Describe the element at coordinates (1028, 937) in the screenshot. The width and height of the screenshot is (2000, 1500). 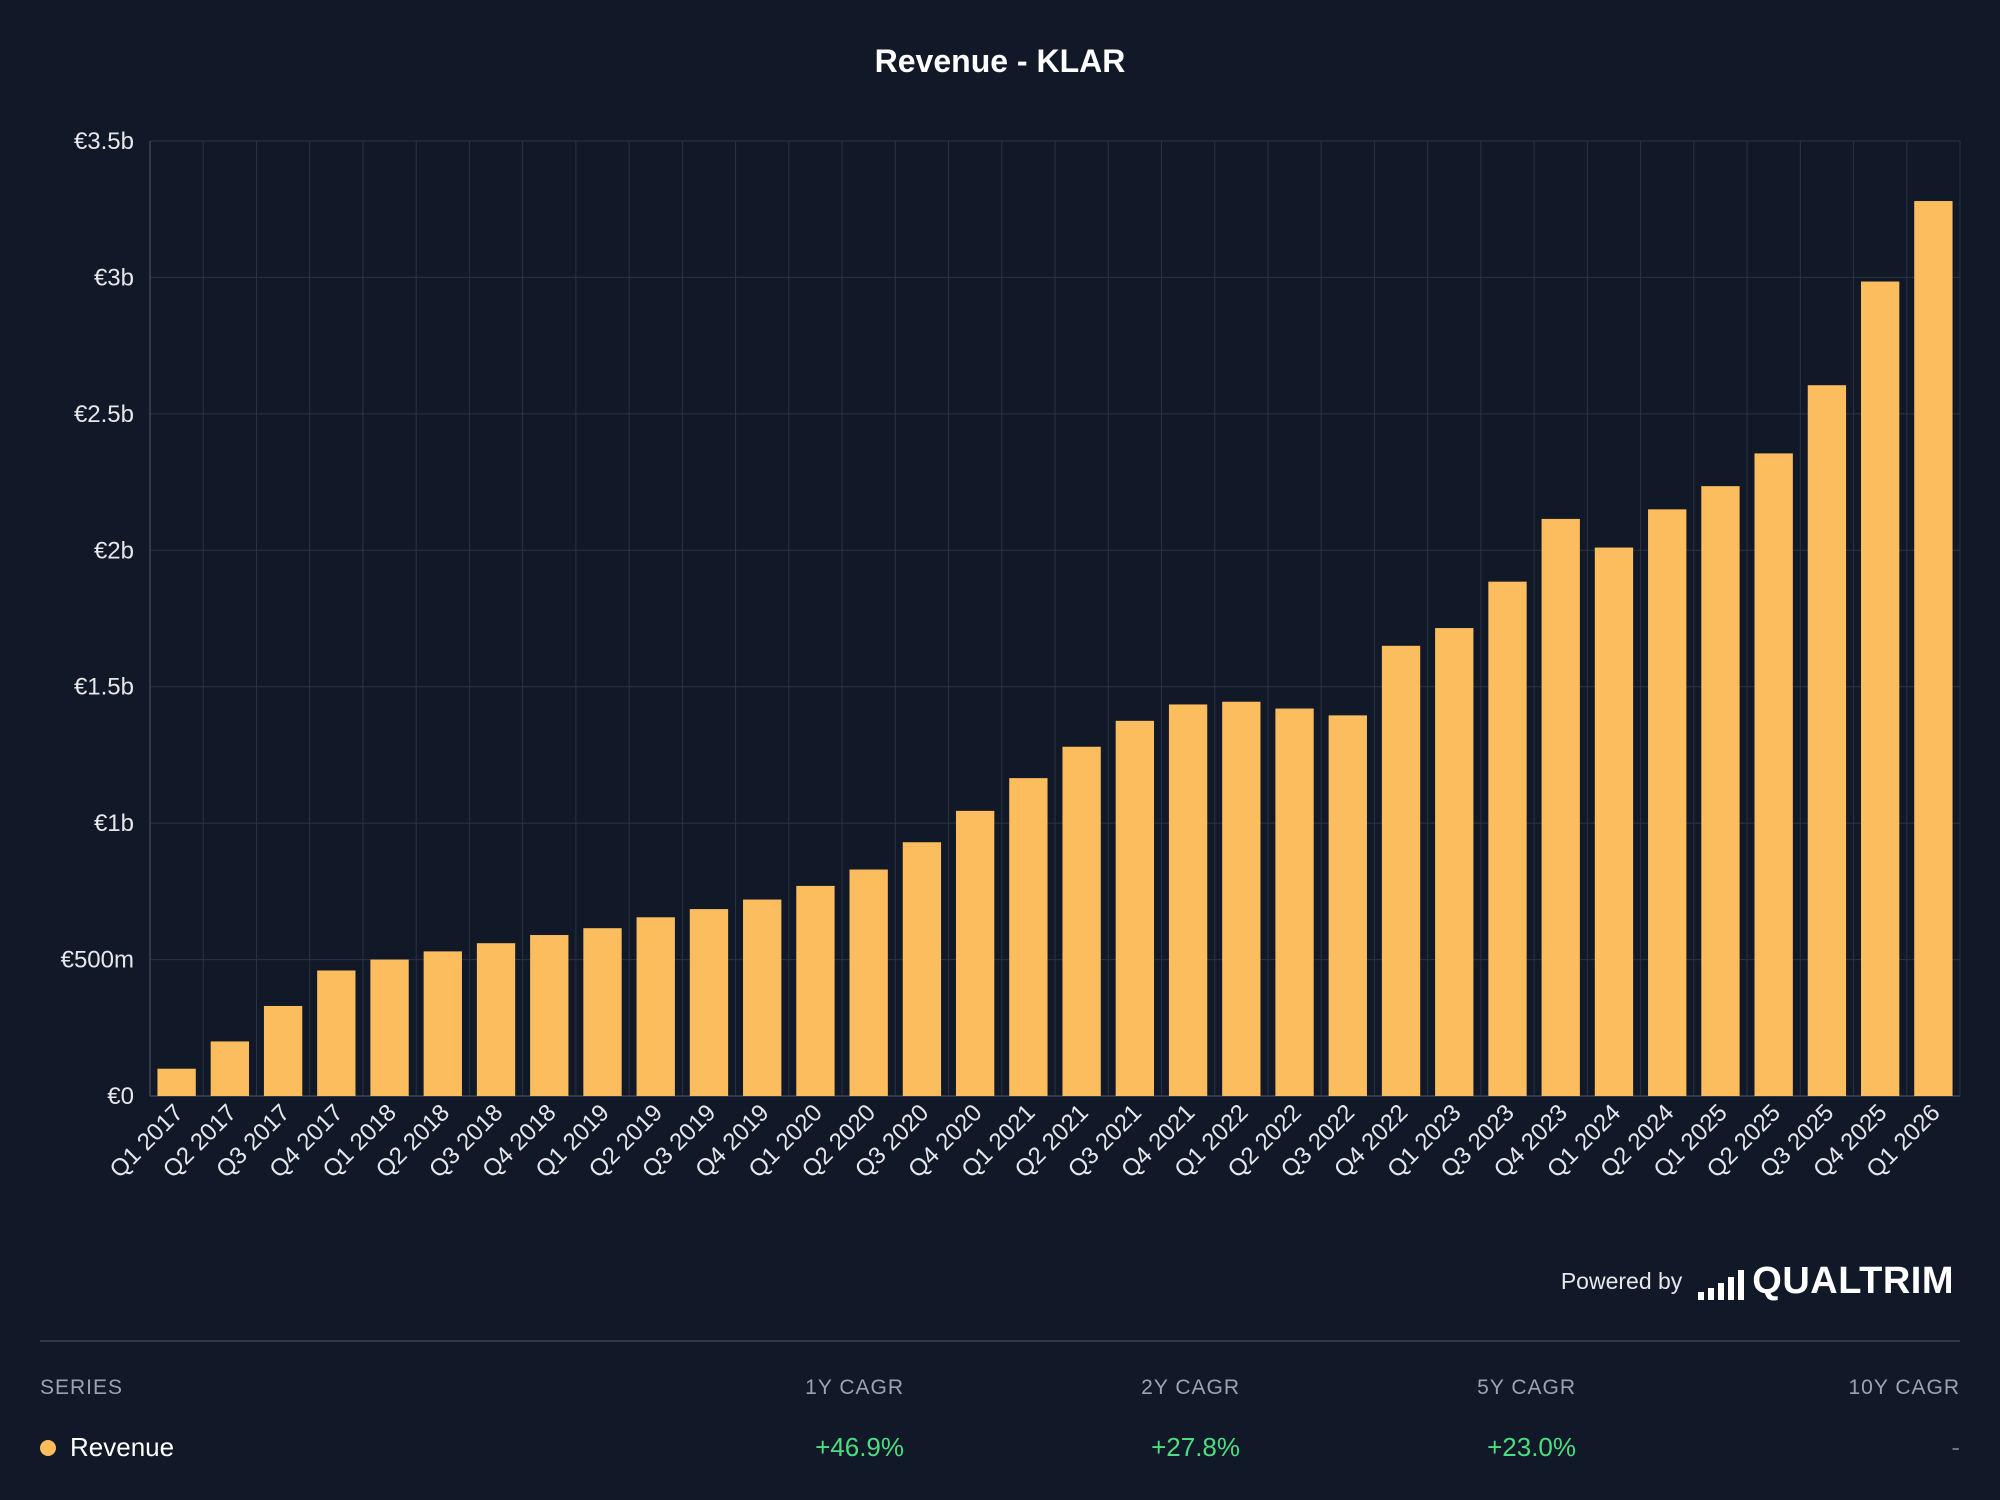
I see `bar-q1-2021` at that location.